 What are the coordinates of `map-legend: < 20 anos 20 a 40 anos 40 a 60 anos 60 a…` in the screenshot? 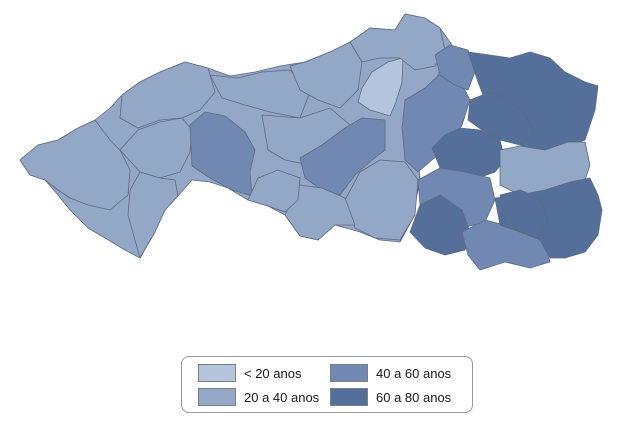 It's located at (327, 384).